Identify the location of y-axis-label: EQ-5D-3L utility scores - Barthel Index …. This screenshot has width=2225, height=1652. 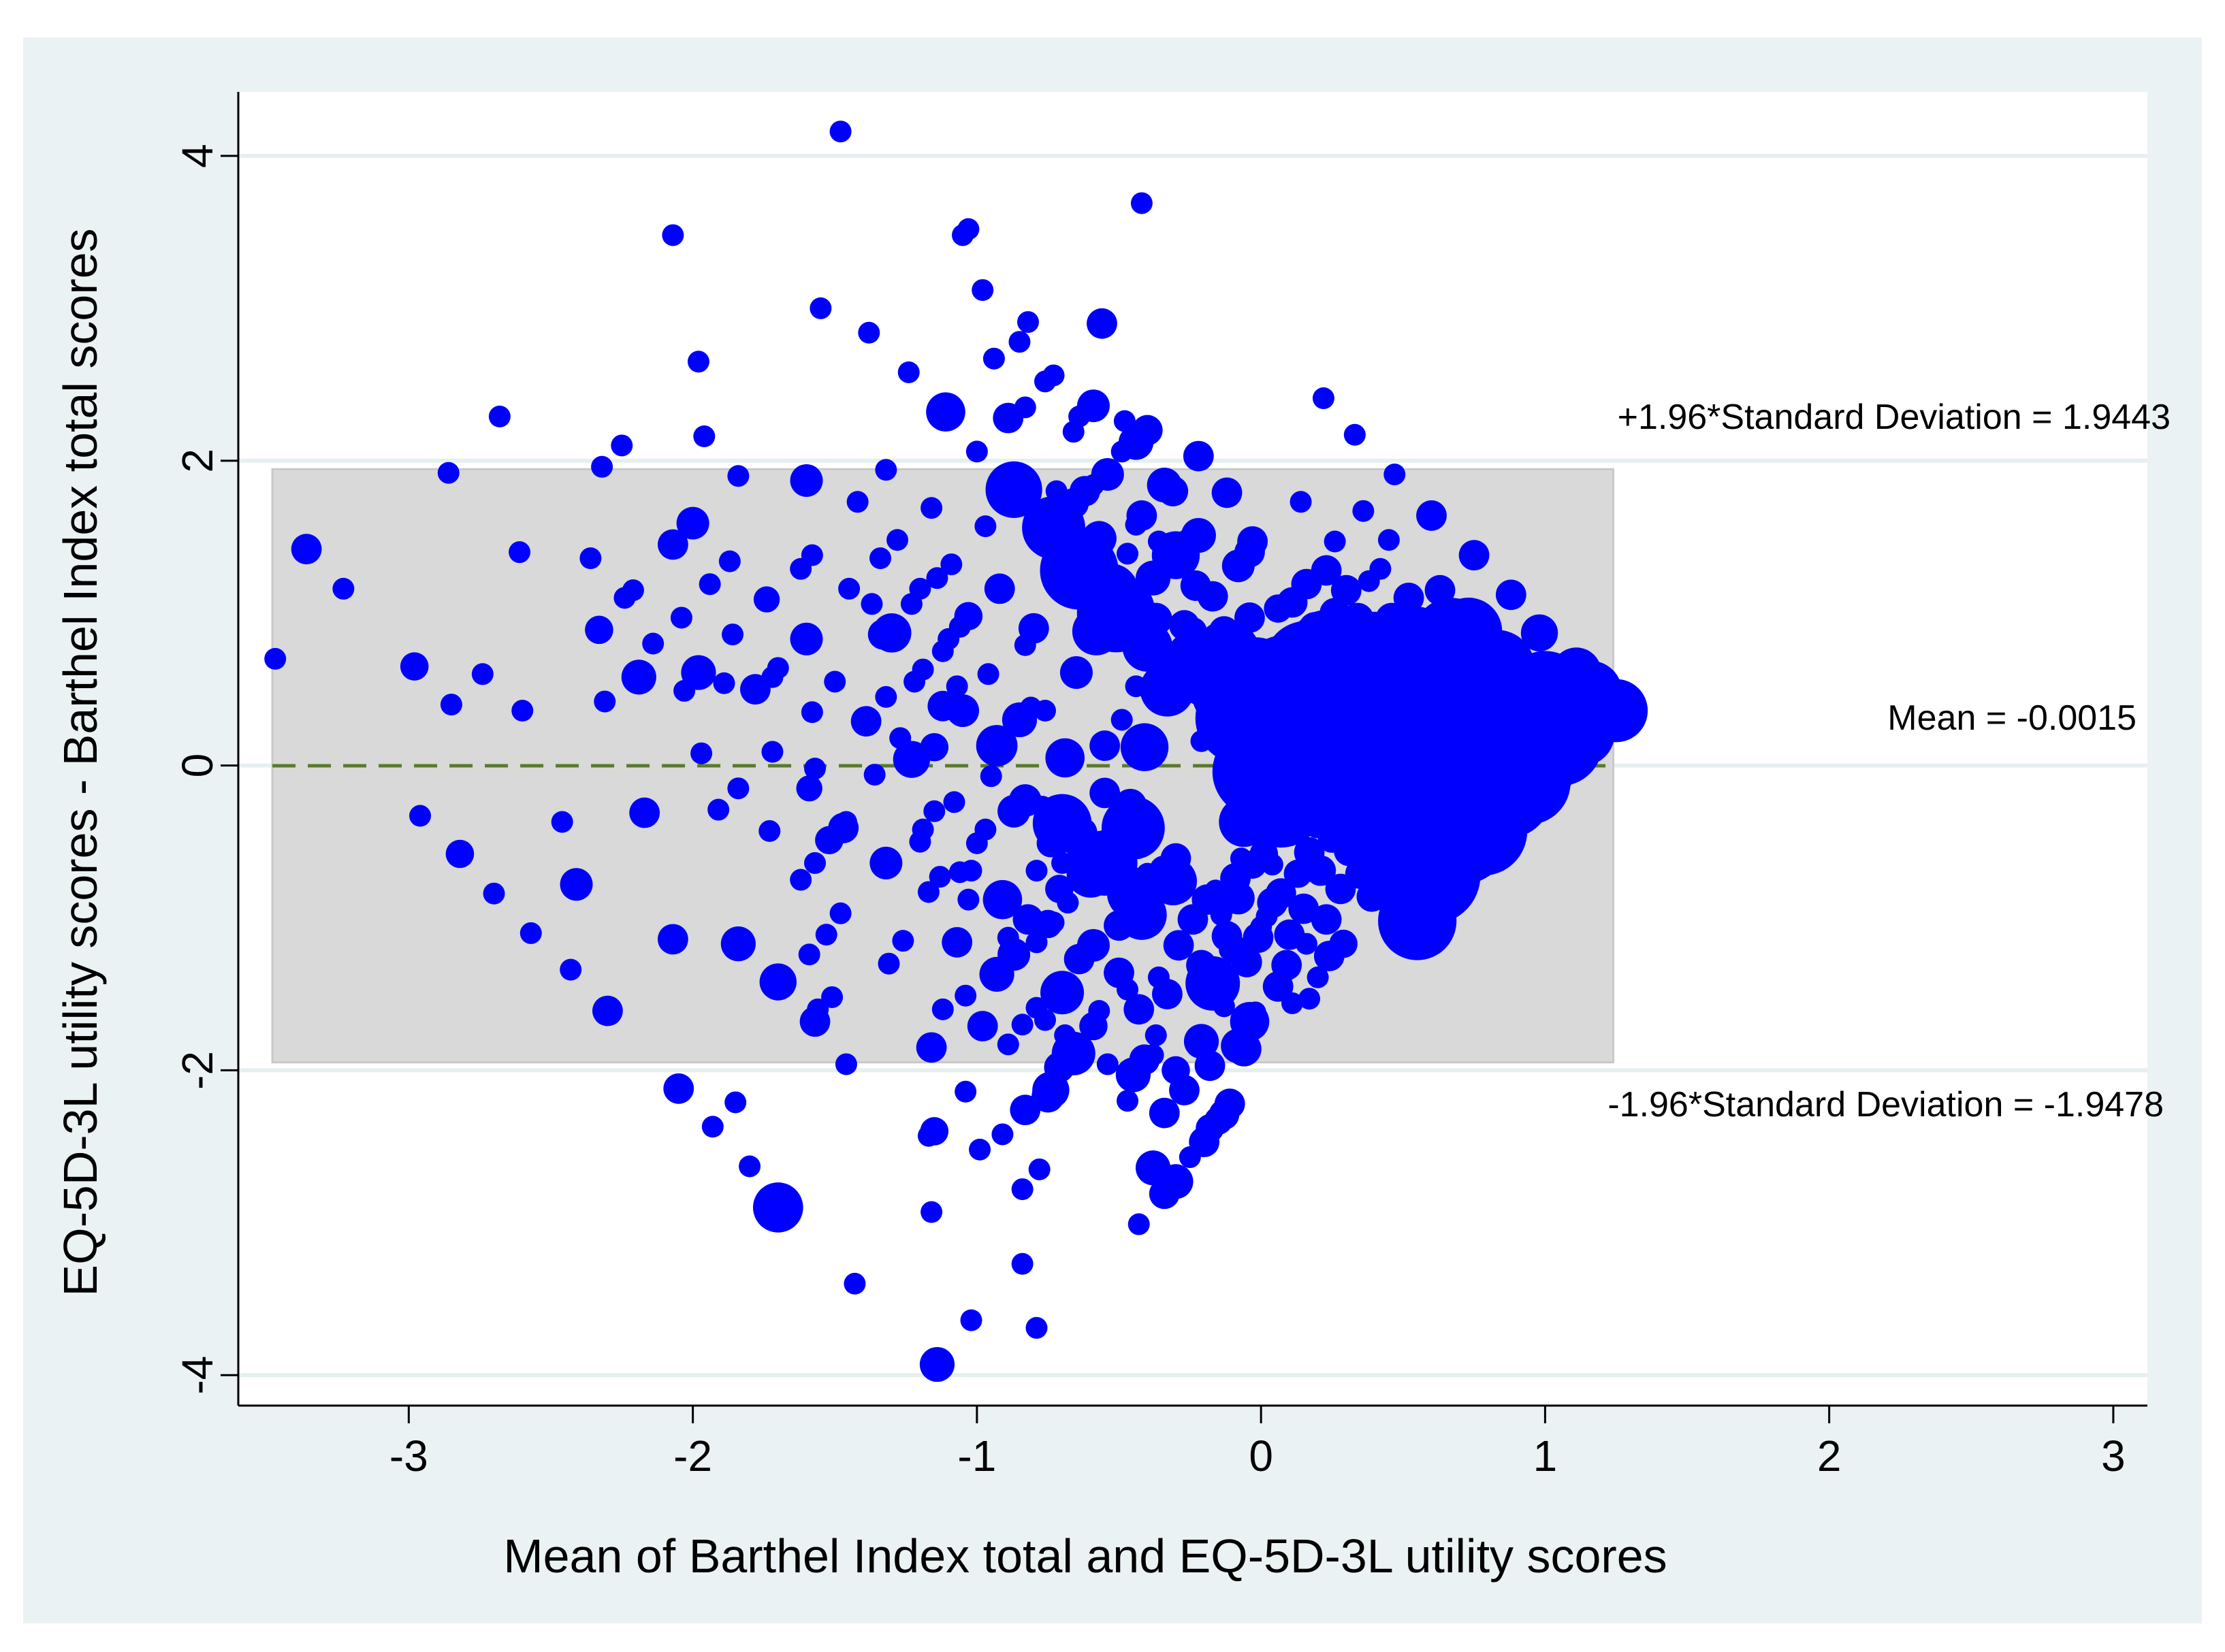
(80, 762).